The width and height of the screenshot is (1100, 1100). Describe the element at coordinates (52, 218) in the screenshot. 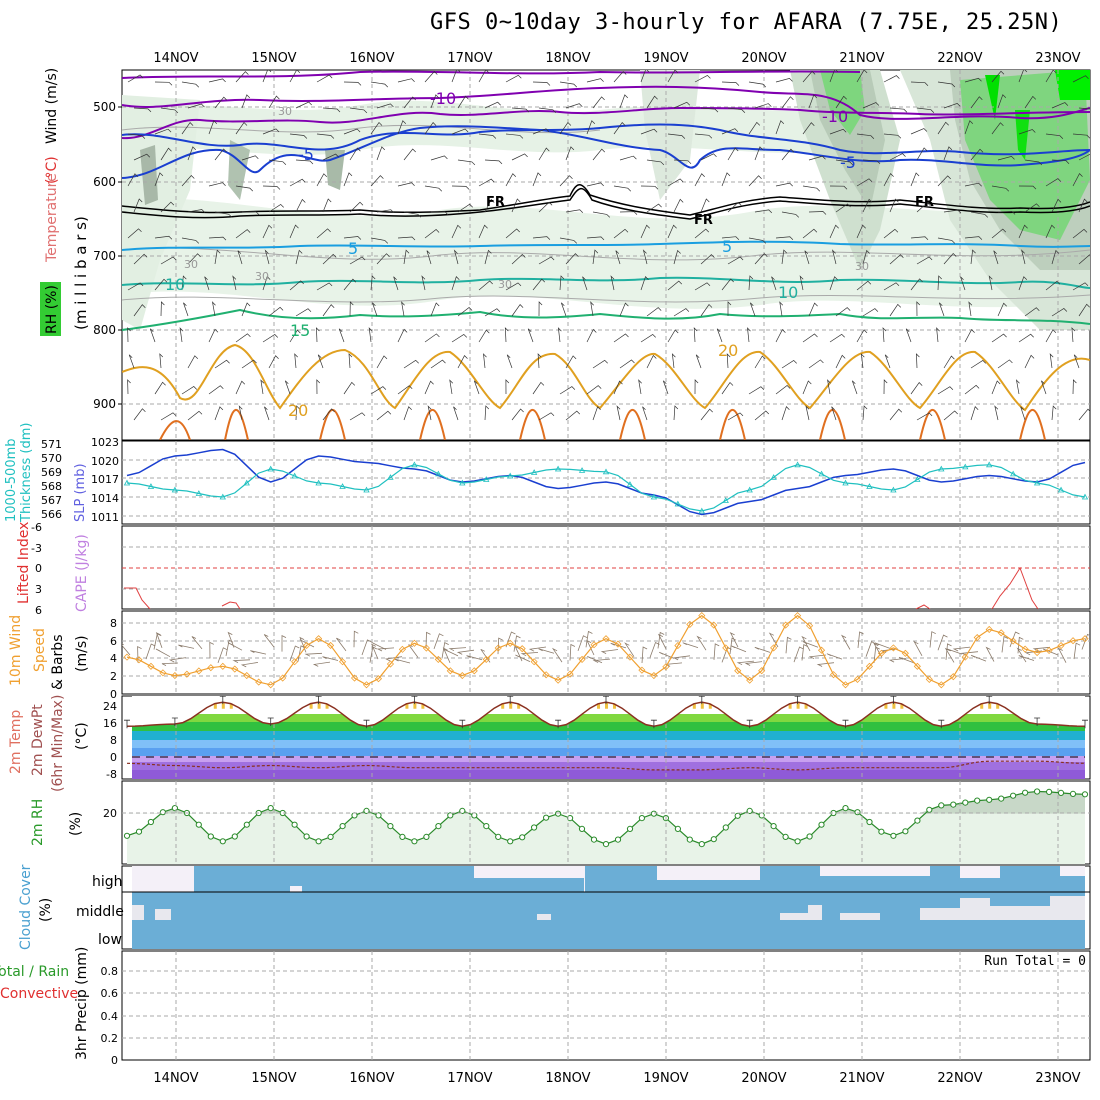

I see `temperature-label: Temperature` at that location.